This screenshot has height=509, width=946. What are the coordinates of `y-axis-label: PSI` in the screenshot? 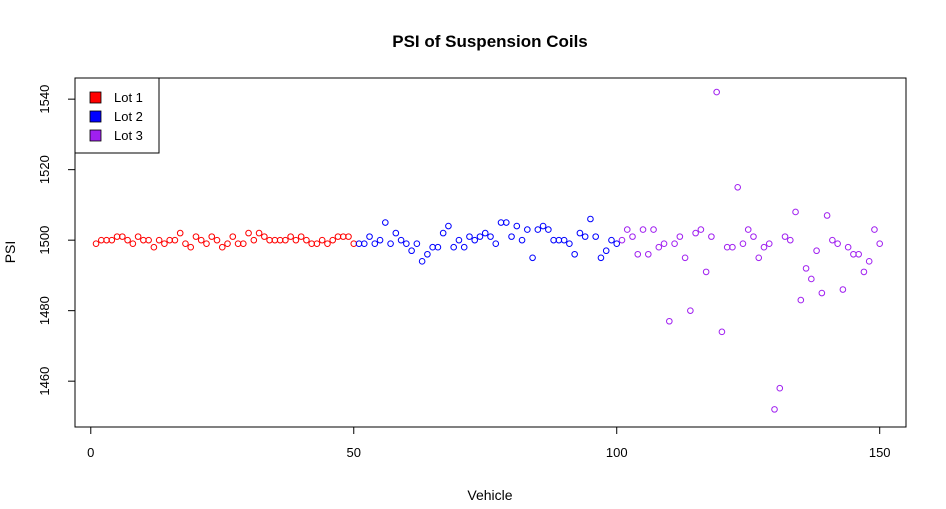 It's located at (10, 252).